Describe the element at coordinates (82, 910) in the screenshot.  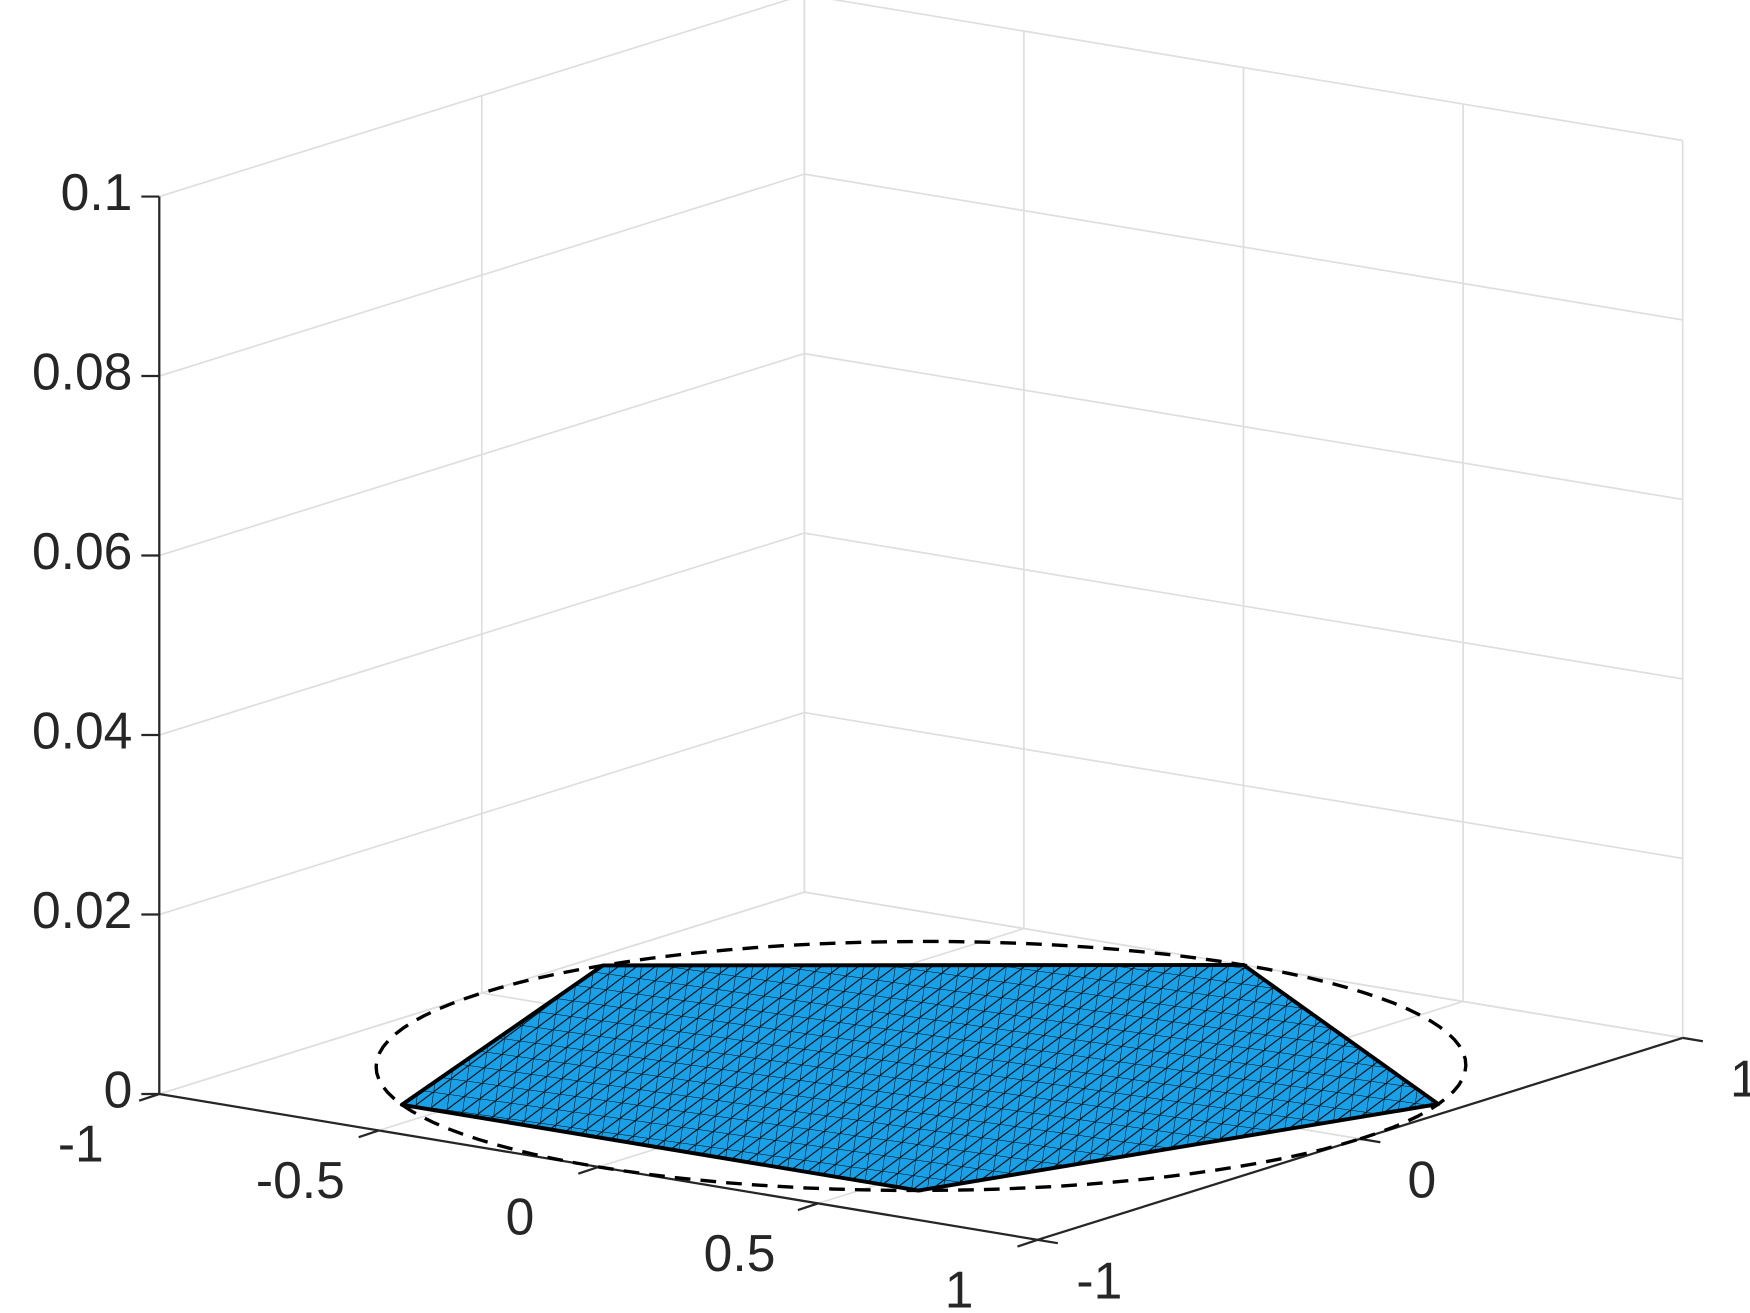
I see `z-tick-label: 0.02` at that location.